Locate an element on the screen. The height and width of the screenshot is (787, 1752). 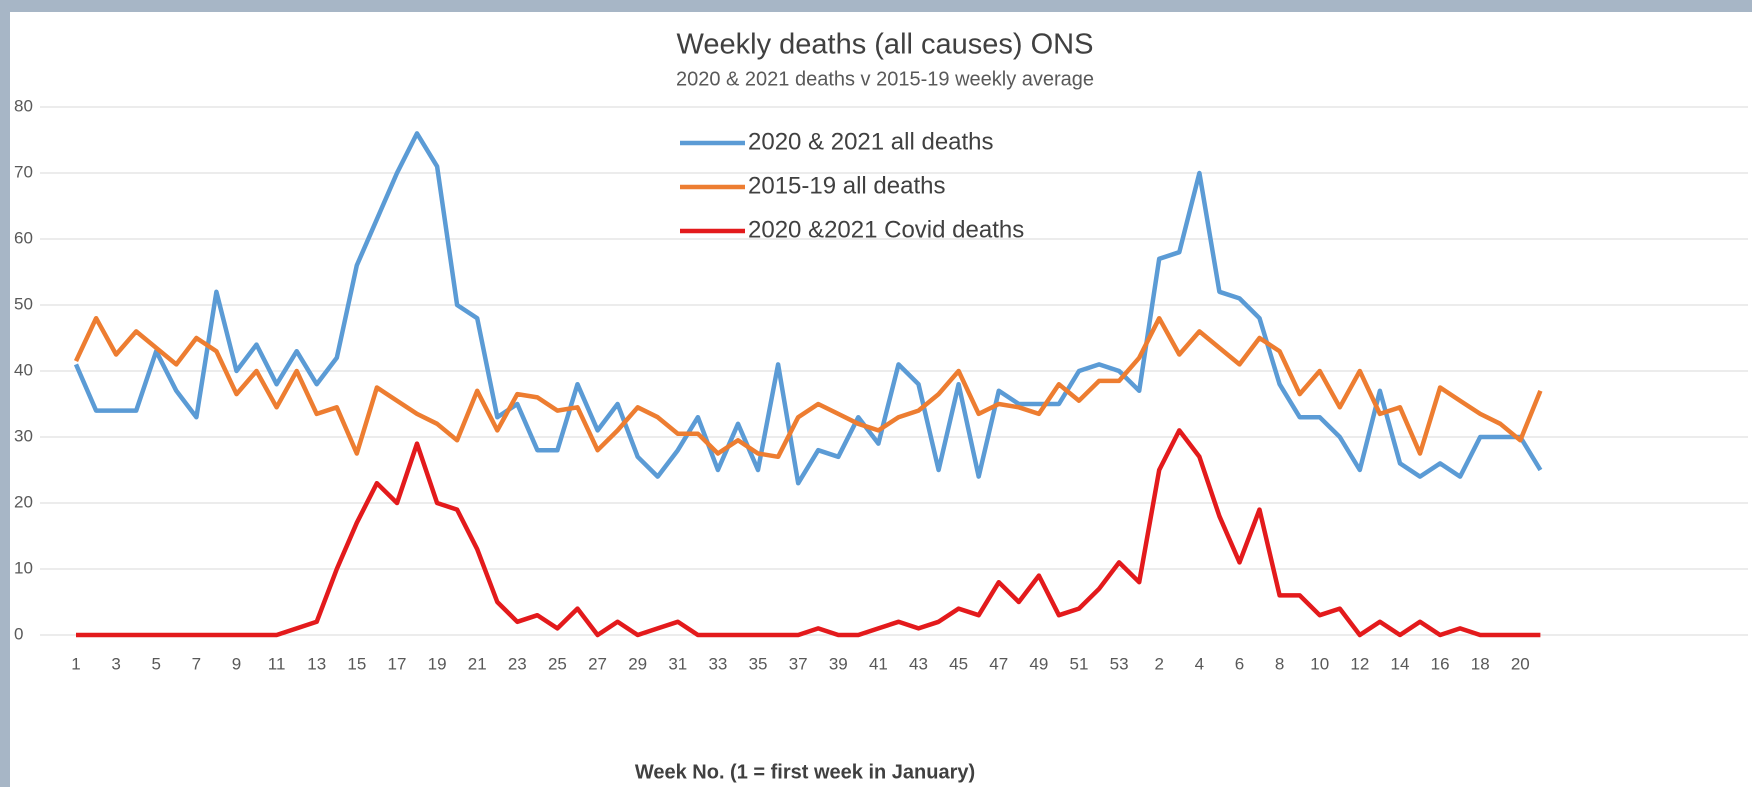
x-tick-label: 14 is located at coordinates (1399, 663).